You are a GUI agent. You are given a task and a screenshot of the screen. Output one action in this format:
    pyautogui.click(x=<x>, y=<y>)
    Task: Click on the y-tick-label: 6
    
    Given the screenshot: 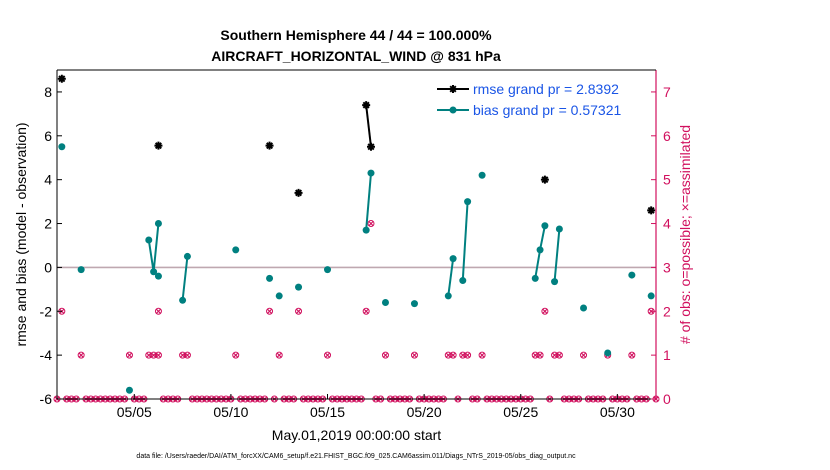 What is the action you would take?
    pyautogui.click(x=48, y=136)
    